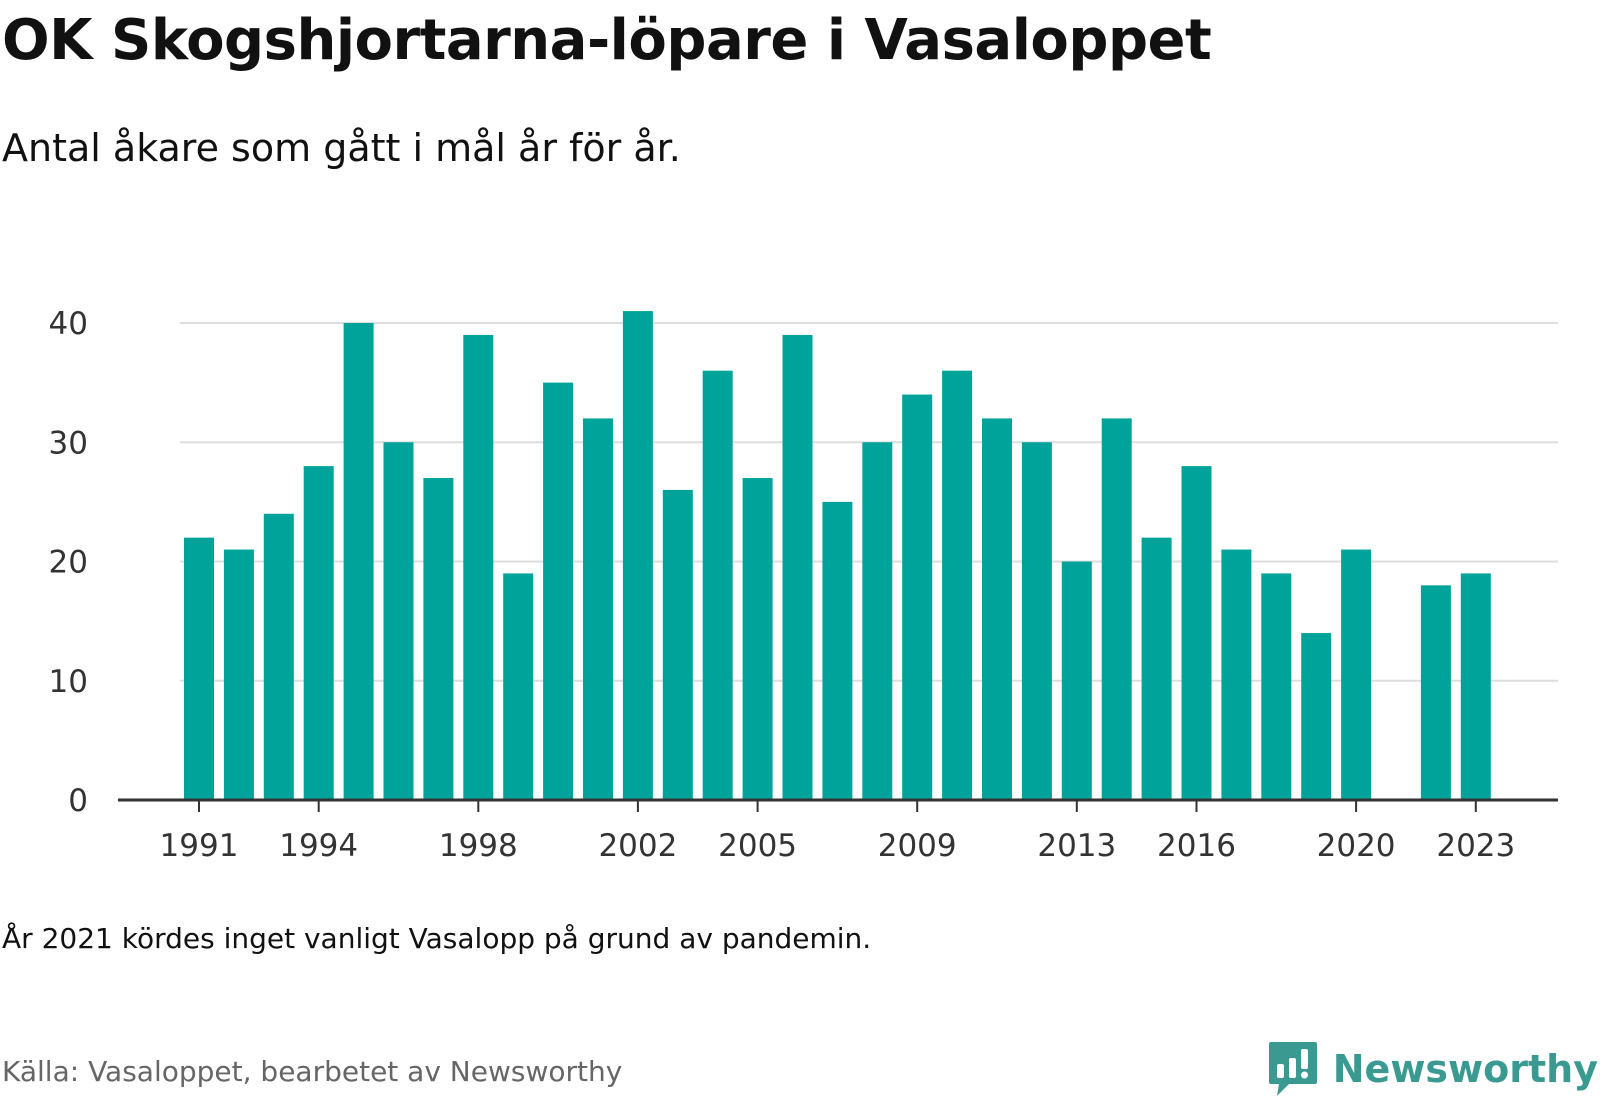 Image resolution: width=1600 pixels, height=1100 pixels. I want to click on x-tick-label: 1998, so click(478, 846).